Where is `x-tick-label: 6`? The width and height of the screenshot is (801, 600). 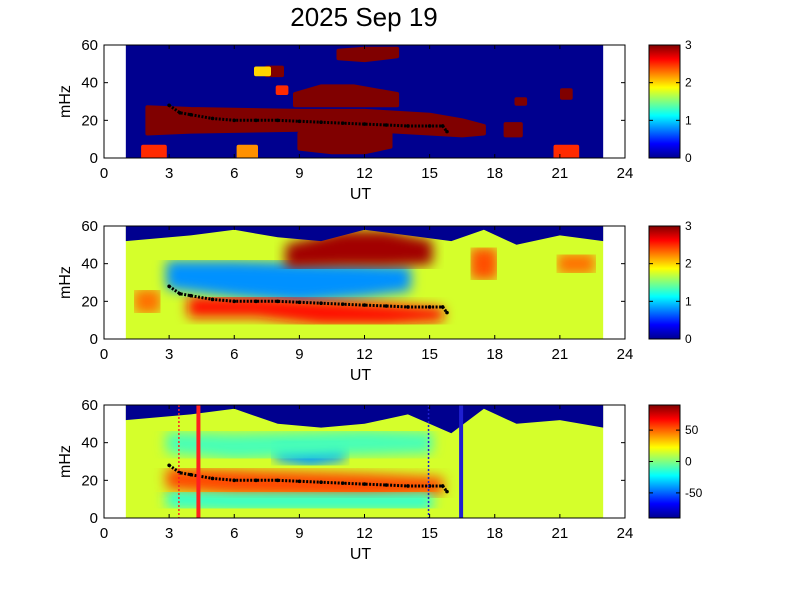 x-tick-label: 6 is located at coordinates (234, 533).